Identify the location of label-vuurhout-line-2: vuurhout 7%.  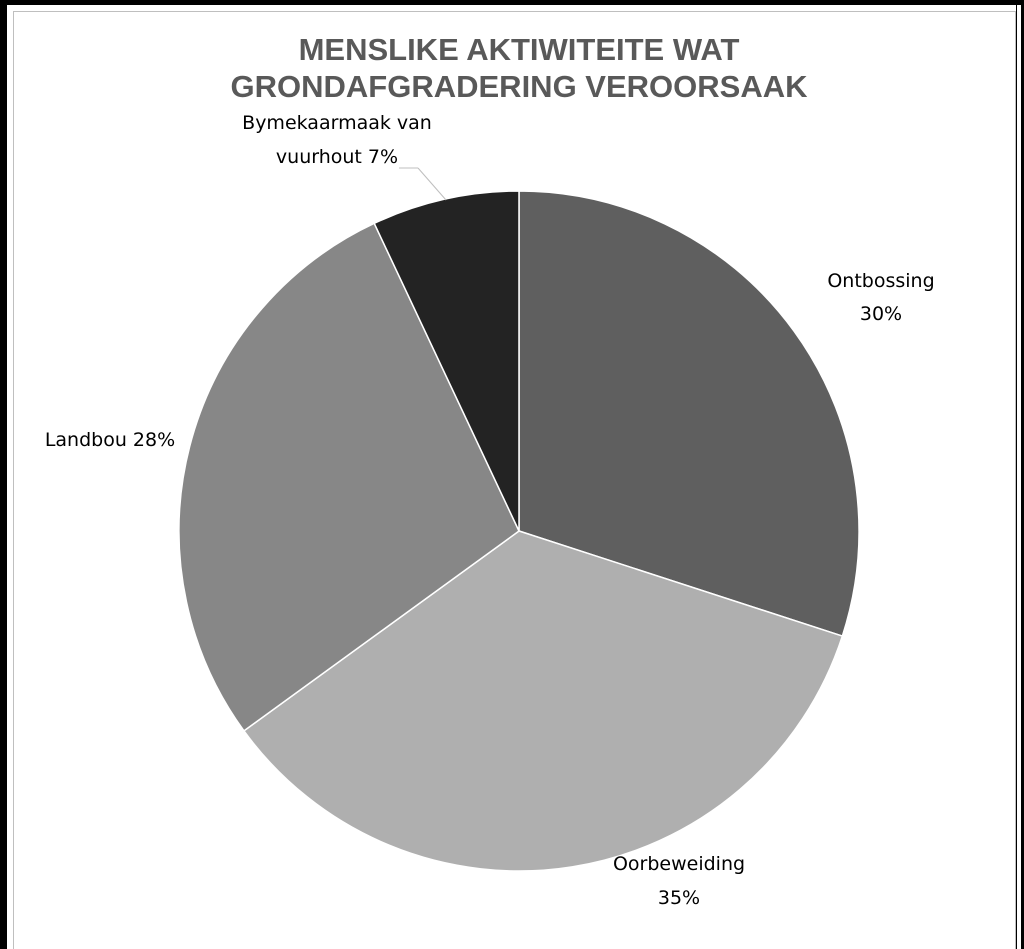
(337, 157).